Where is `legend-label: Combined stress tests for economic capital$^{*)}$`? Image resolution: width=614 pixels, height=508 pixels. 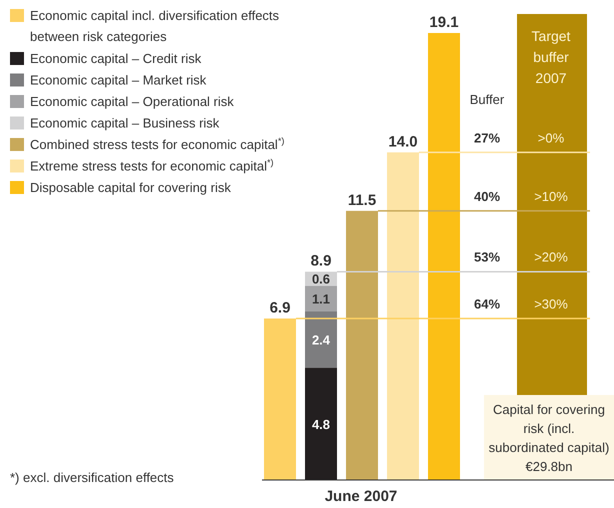
legend-label: Combined stress tests for economic capital$^{*)}$ is located at coordinates (157, 144).